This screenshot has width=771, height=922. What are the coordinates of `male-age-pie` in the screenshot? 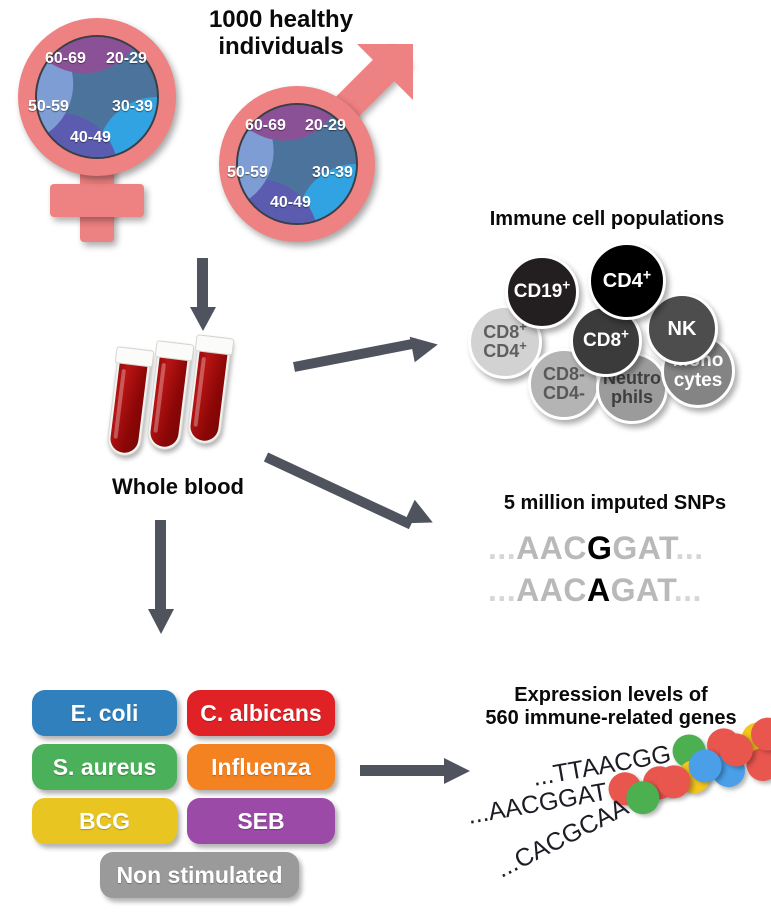 It's located at (297, 164).